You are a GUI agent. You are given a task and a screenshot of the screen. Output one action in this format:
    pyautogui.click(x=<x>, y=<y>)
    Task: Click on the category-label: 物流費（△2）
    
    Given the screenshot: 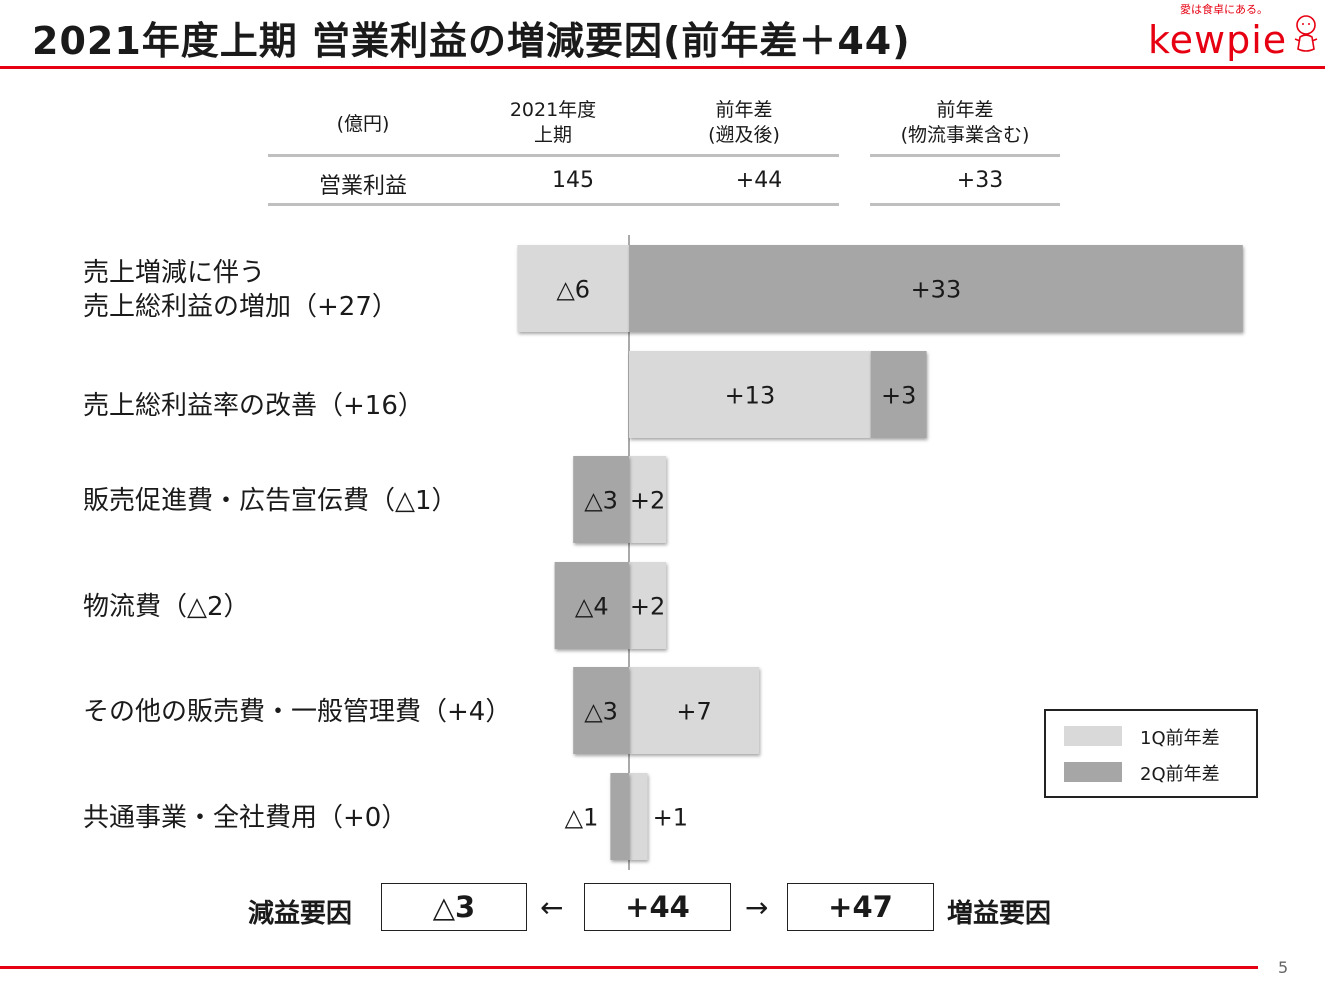 What is the action you would take?
    pyautogui.click(x=166, y=607)
    